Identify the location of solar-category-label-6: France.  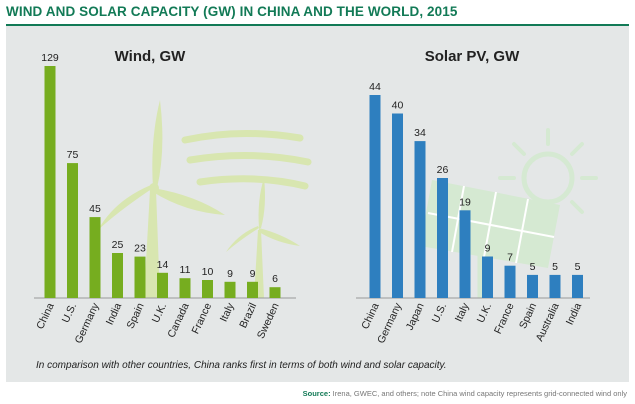
(504, 318).